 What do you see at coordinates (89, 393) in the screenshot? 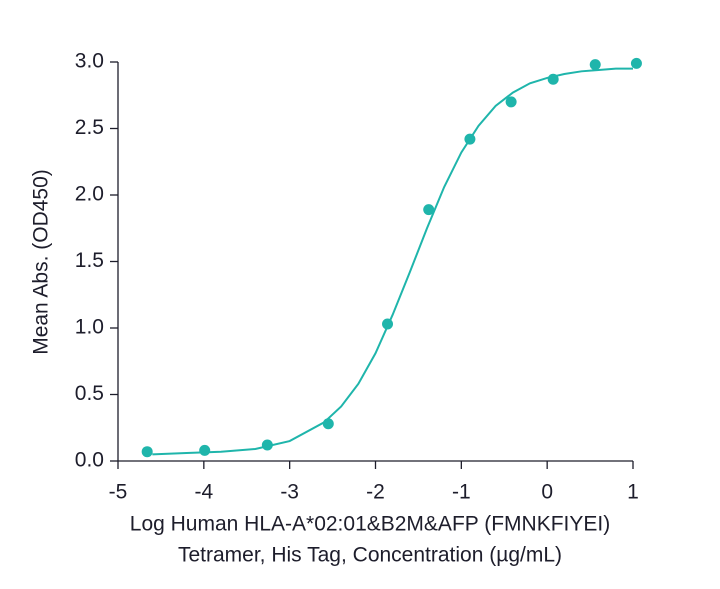
I see `y-tick-label: 0.5` at bounding box center [89, 393].